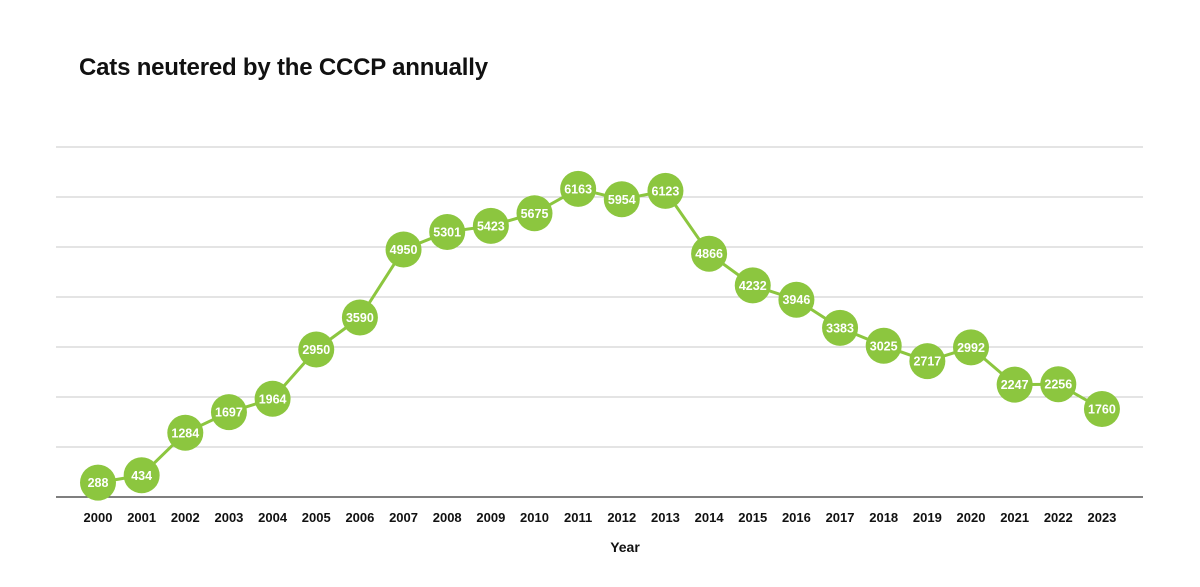 The height and width of the screenshot is (587, 1200). I want to click on data-point: 4232, so click(752, 285).